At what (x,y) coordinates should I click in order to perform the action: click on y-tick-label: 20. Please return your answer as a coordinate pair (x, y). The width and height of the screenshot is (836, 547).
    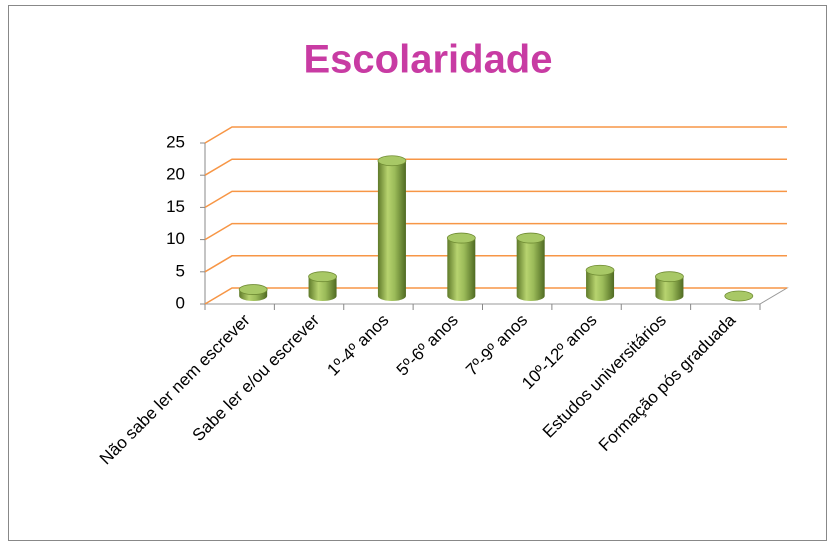
    Looking at the image, I should click on (175, 174).